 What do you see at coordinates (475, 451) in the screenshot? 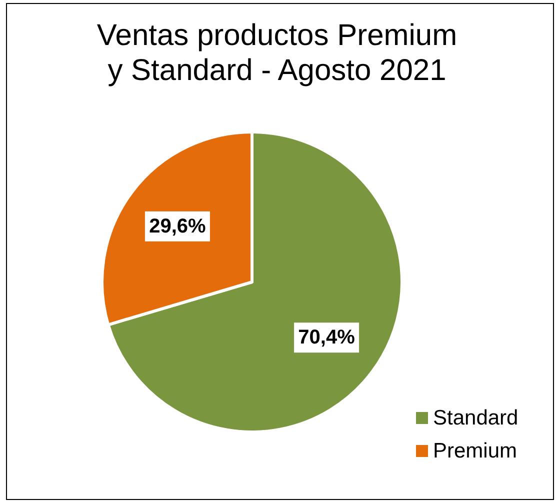
I see `legend-label: Premium` at bounding box center [475, 451].